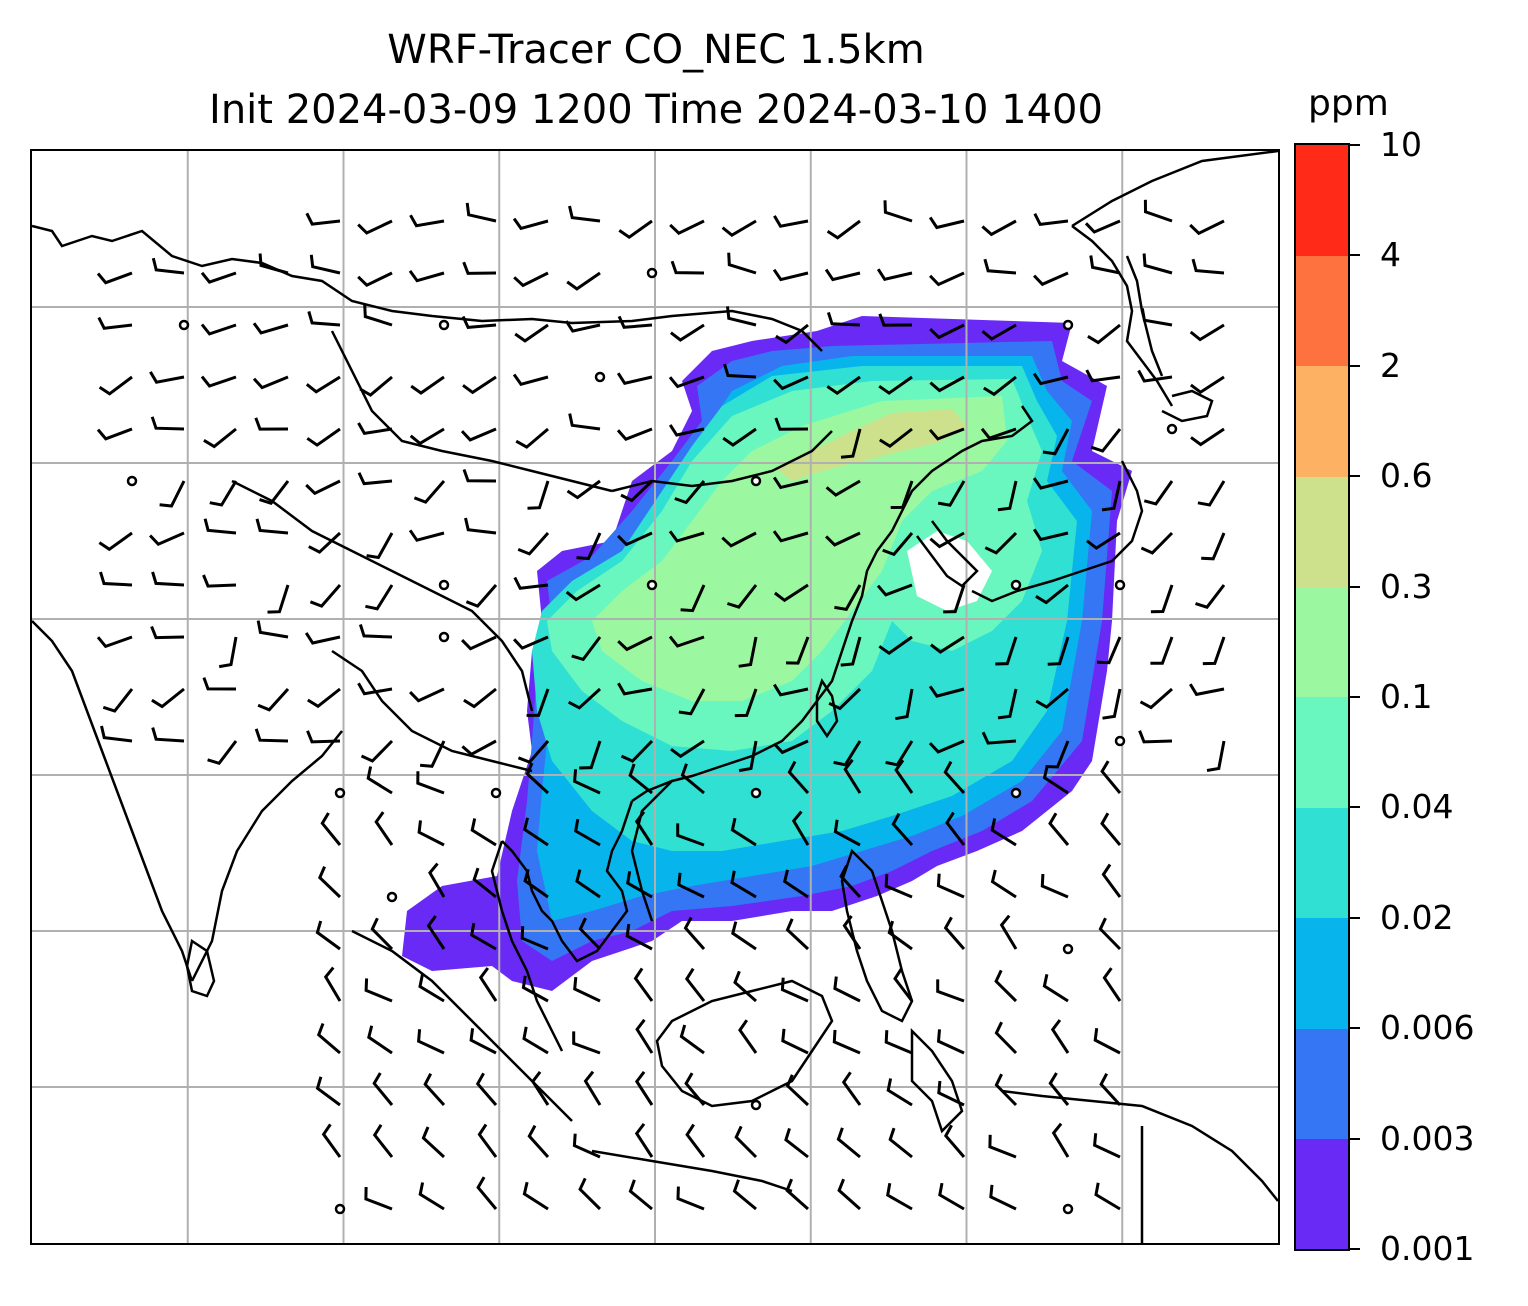 The width and height of the screenshot is (1528, 1306). I want to click on colorbar-tick-label: 0.1, so click(1406, 696).